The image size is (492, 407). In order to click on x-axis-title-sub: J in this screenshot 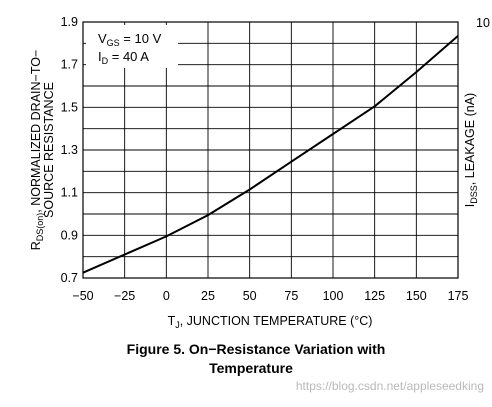, I will do `click(177, 325)`.